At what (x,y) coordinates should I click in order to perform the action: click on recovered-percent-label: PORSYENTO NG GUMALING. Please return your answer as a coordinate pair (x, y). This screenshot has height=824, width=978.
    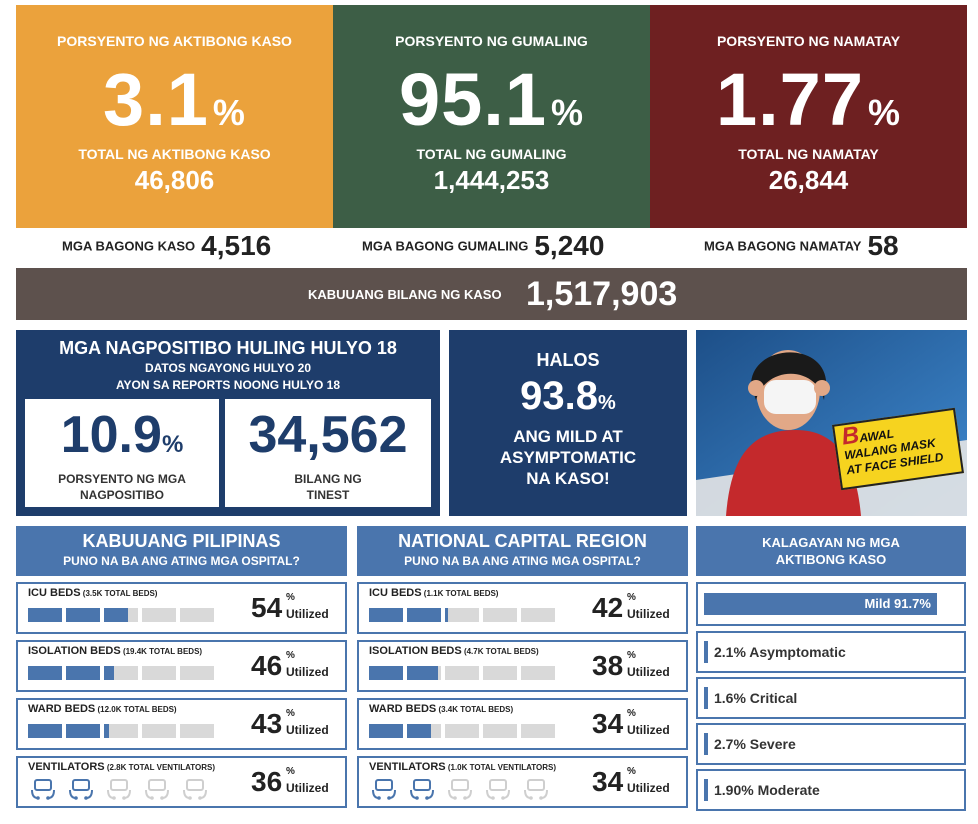
    Looking at the image, I should click on (491, 41).